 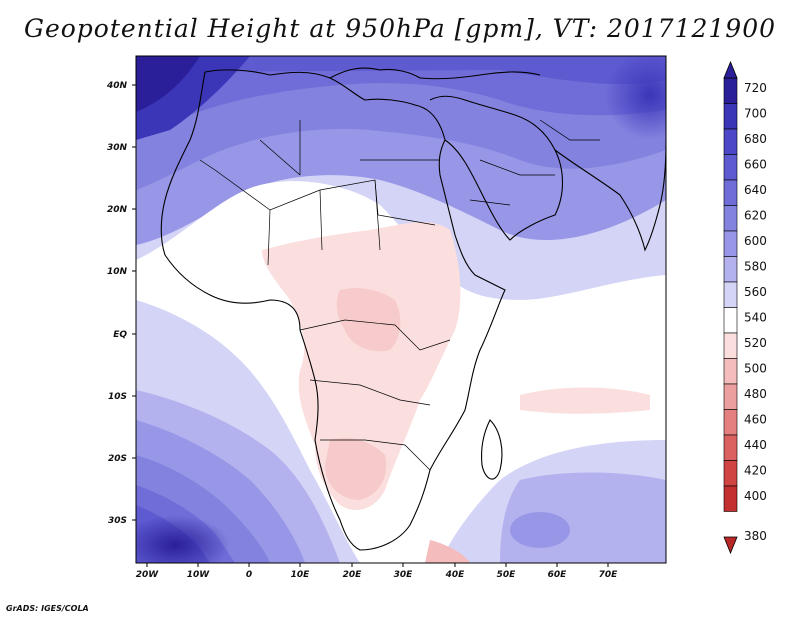 What do you see at coordinates (455, 575) in the screenshot?
I see `x-tick-label: 40E` at bounding box center [455, 575].